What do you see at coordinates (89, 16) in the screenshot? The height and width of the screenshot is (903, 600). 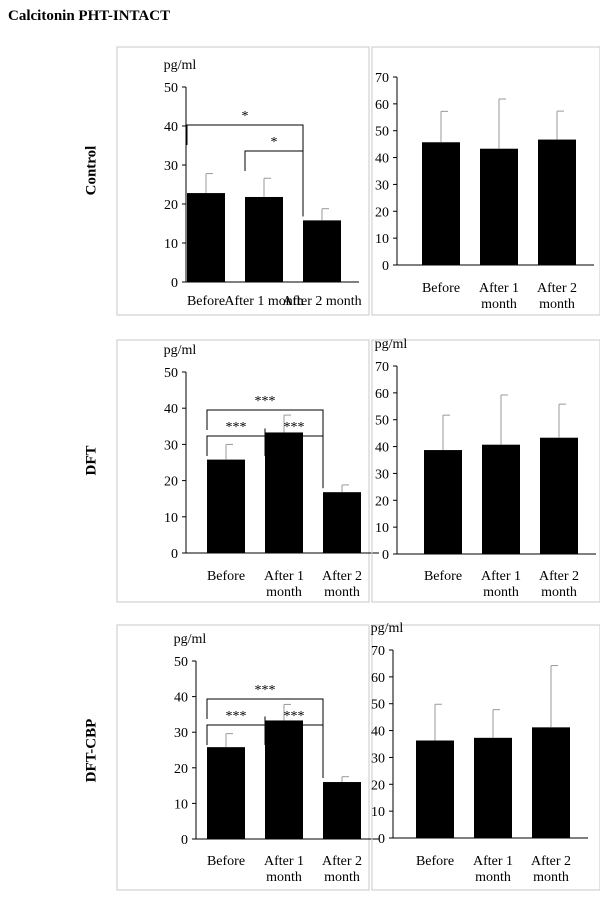 I see `page-title: Calcitonin PHT-INTACT` at bounding box center [89, 16].